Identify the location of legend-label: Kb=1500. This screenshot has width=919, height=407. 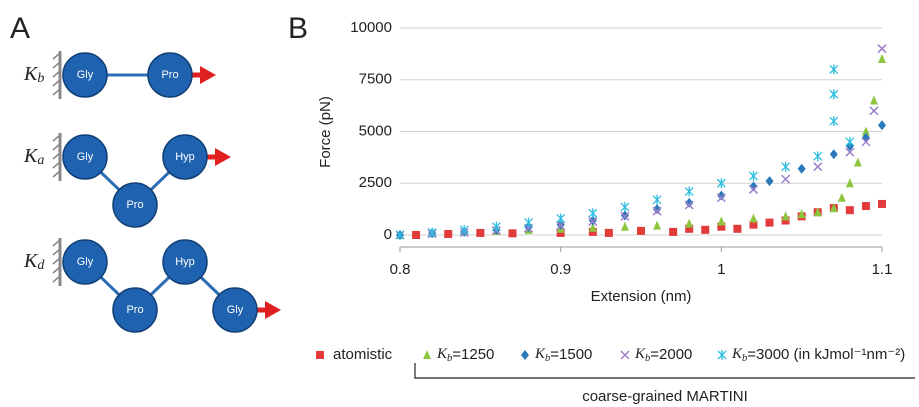
(563, 355).